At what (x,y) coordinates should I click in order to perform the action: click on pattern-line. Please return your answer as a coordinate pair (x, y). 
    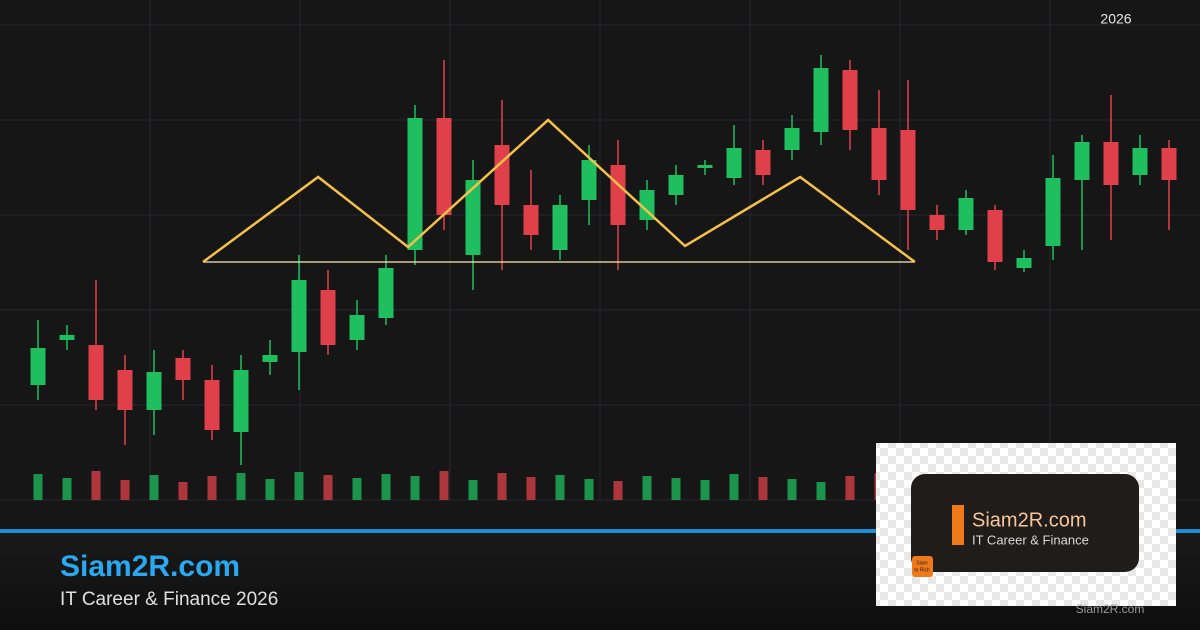
    Looking at the image, I should click on (559, 191).